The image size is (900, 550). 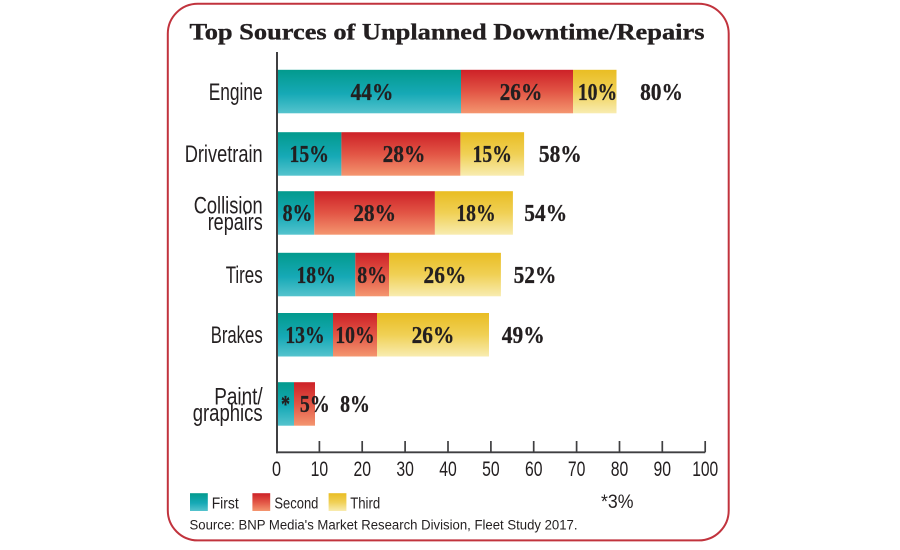 What do you see at coordinates (617, 502) in the screenshot?
I see `svg-text: *3%` at bounding box center [617, 502].